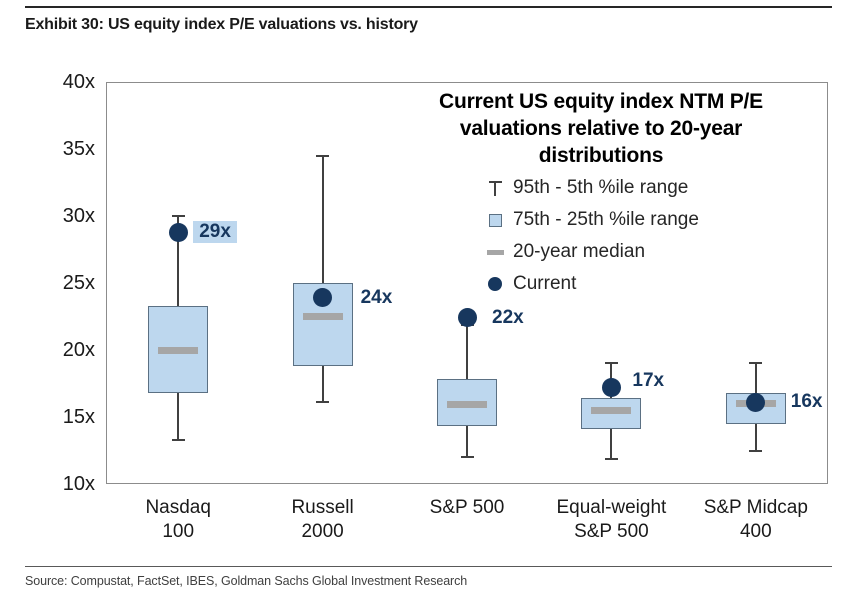 The height and width of the screenshot is (599, 857). Describe the element at coordinates (579, 251) in the screenshot. I see `legend-label: 20-year median` at that location.